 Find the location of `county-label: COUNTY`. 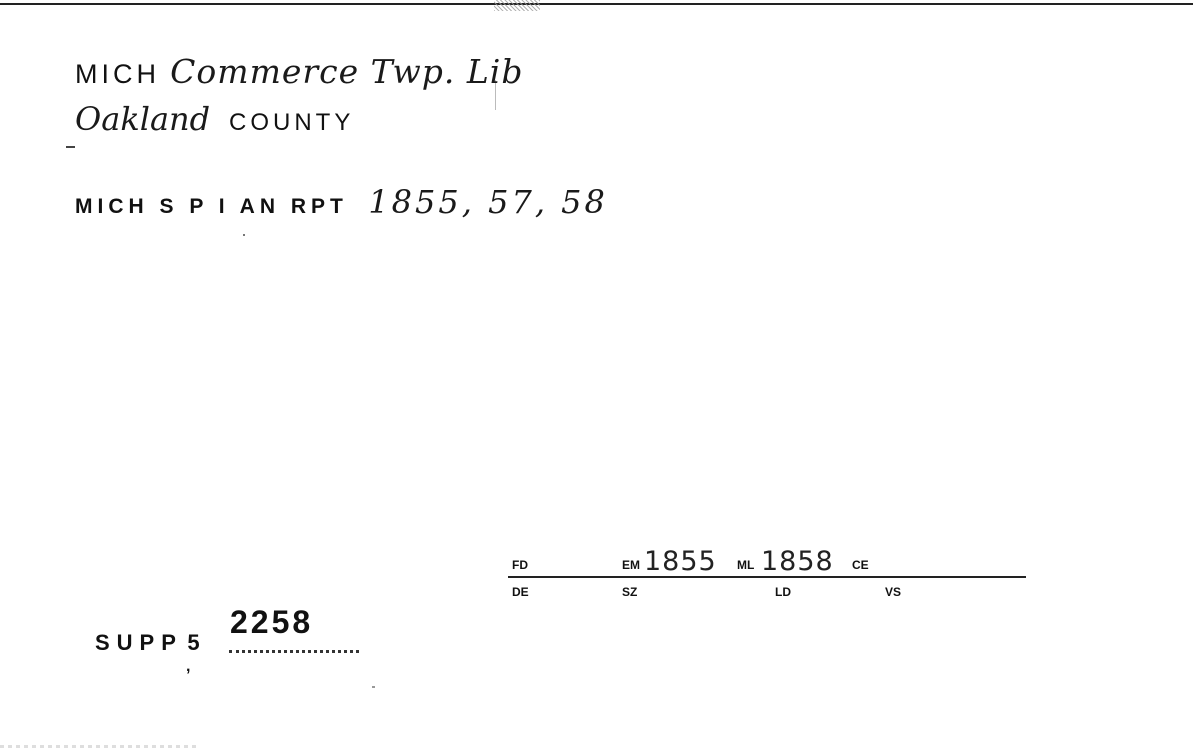

county-label: COUNTY is located at coordinates (292, 122).